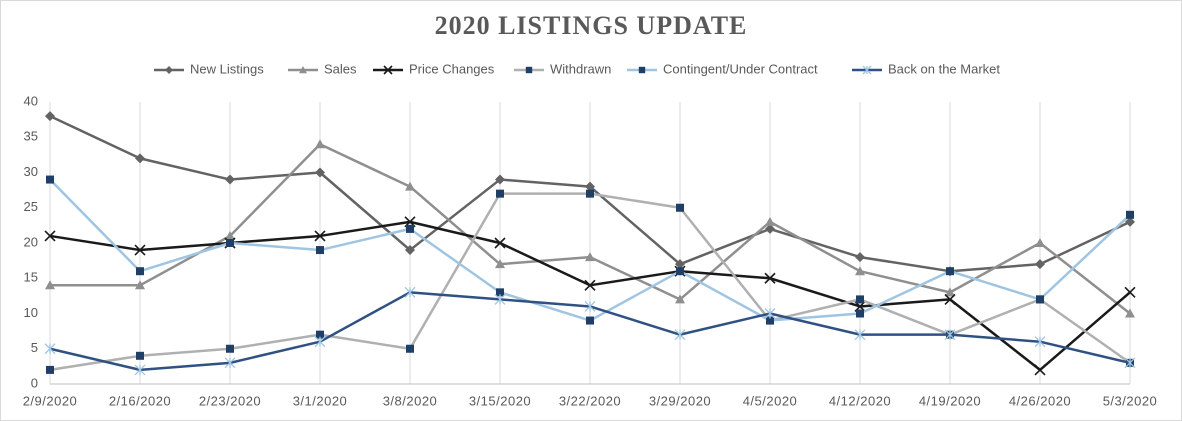  I want to click on legend-item: Back on the Market, so click(926, 68).